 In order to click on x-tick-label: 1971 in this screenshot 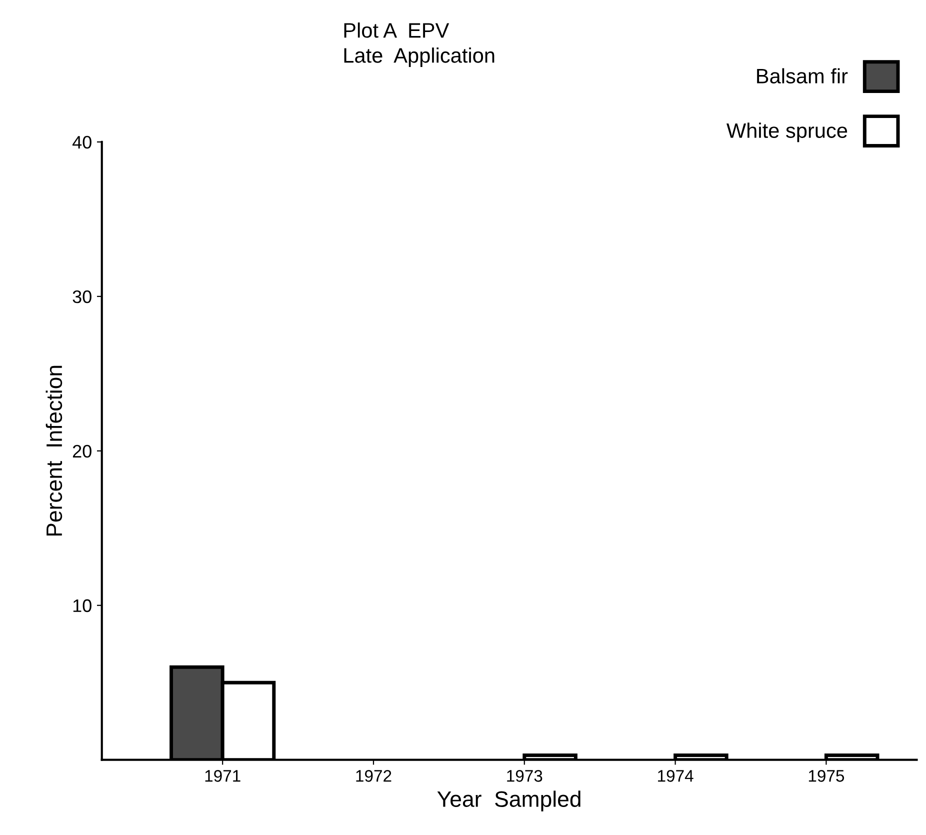, I will do `click(222, 776)`.